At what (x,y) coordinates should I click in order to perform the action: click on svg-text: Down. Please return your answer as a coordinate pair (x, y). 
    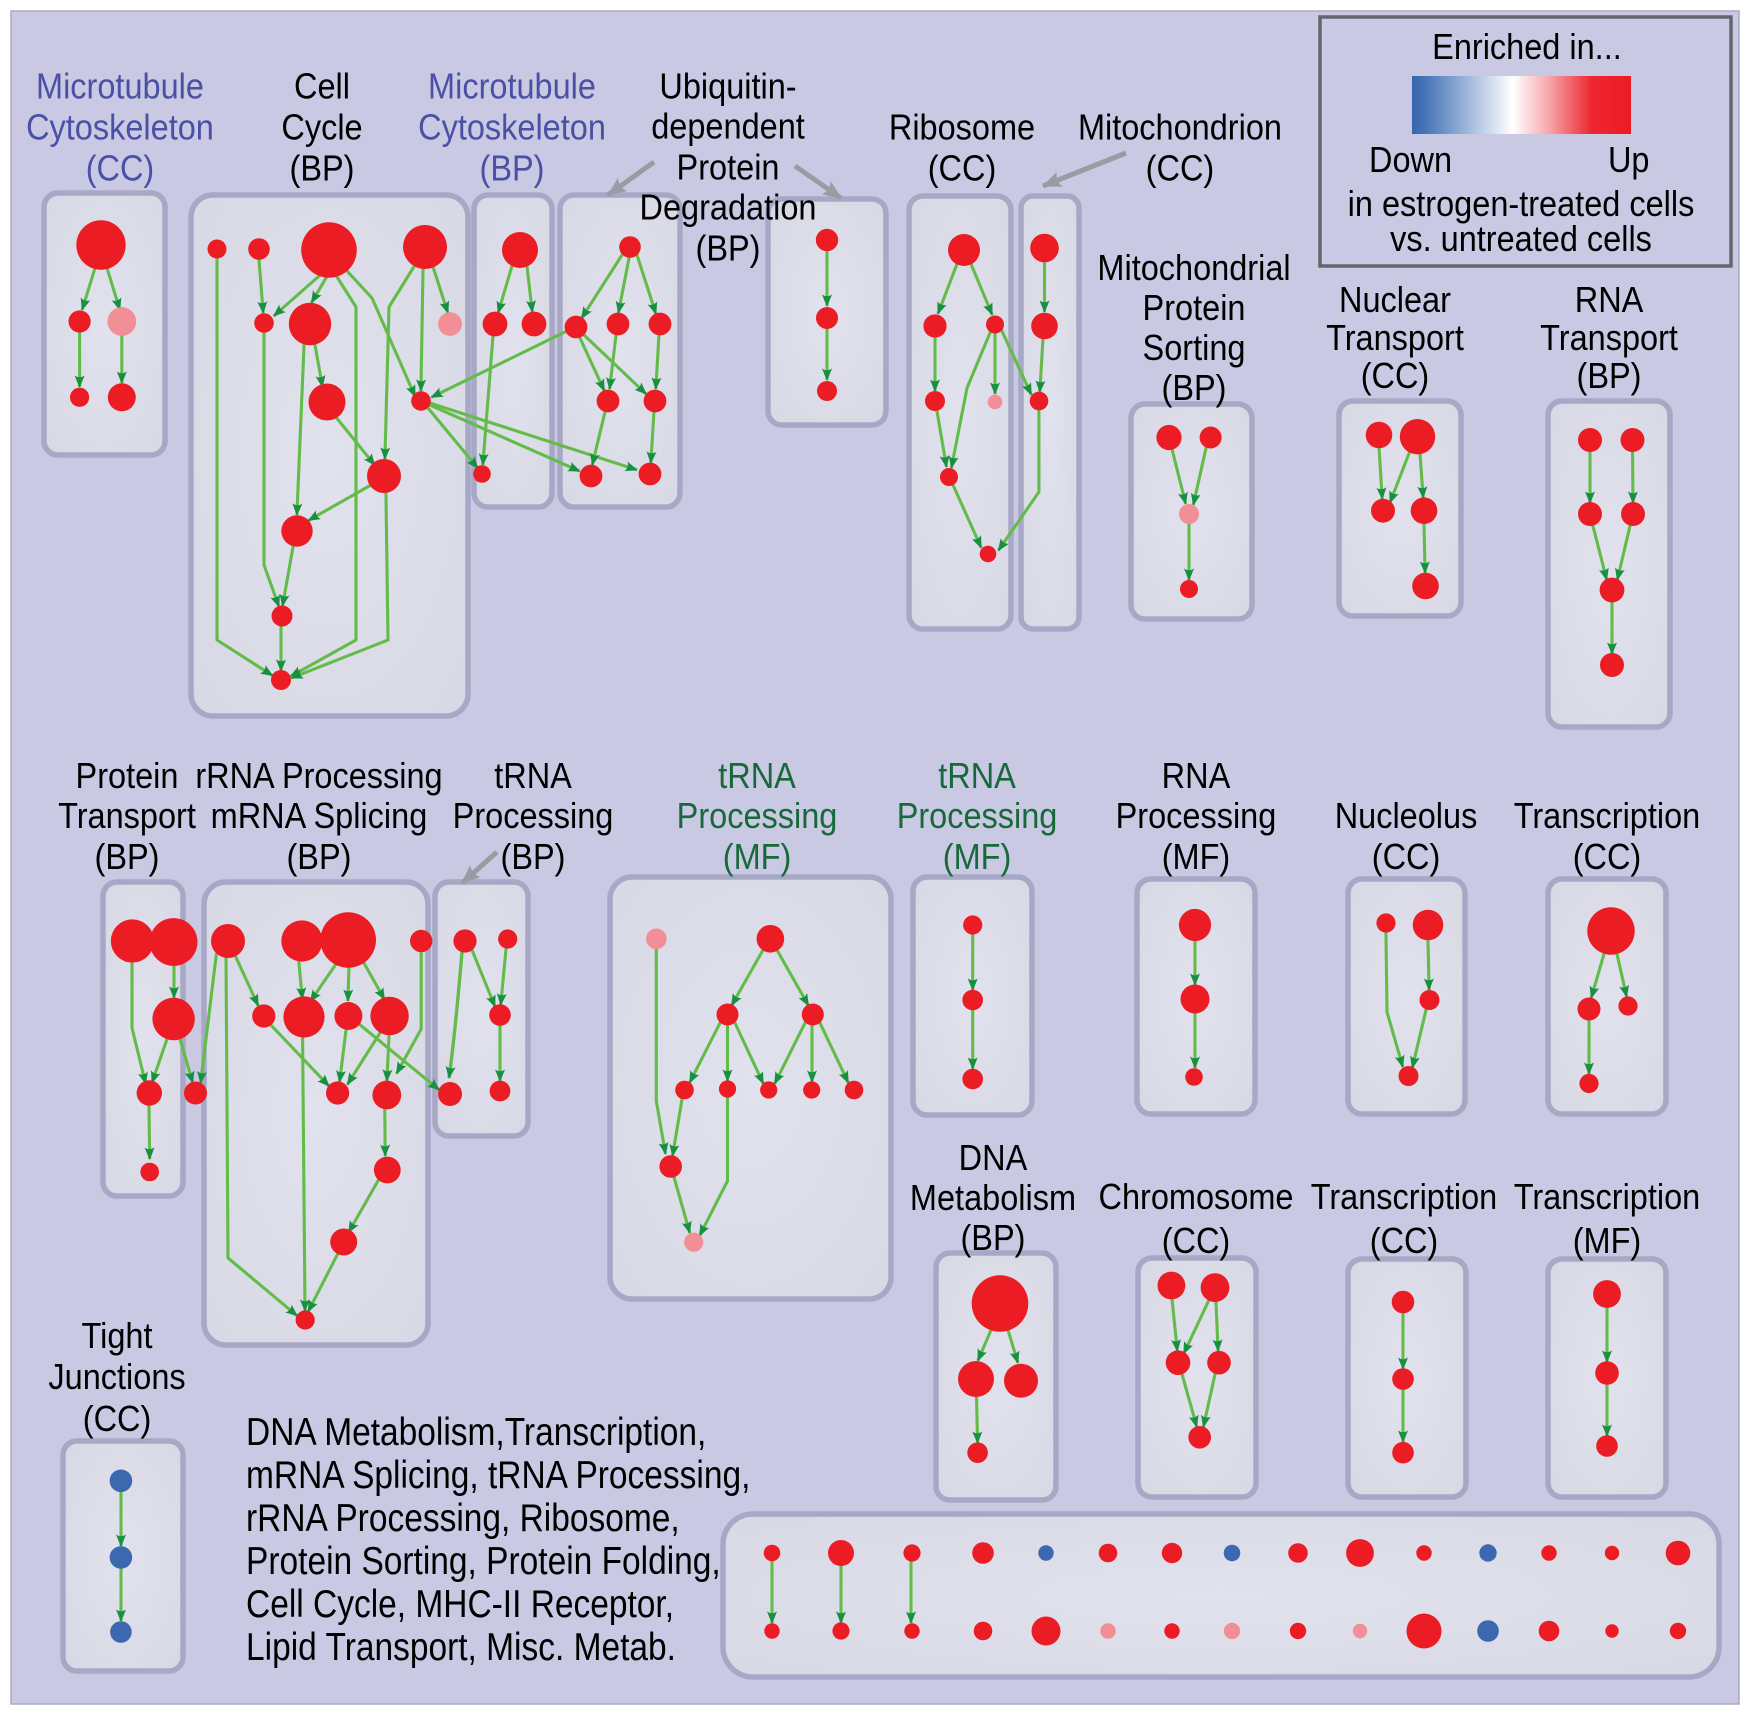
    Looking at the image, I should click on (1410, 160).